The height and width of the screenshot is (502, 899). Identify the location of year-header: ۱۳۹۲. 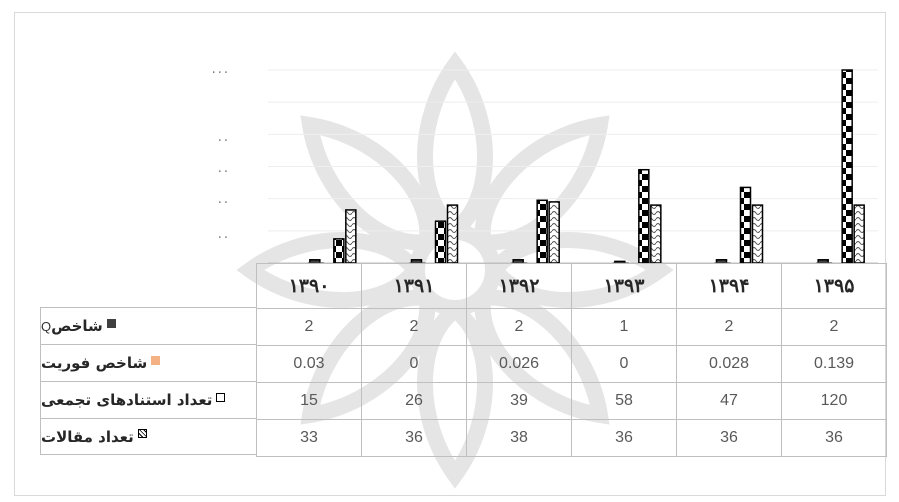
(519, 286).